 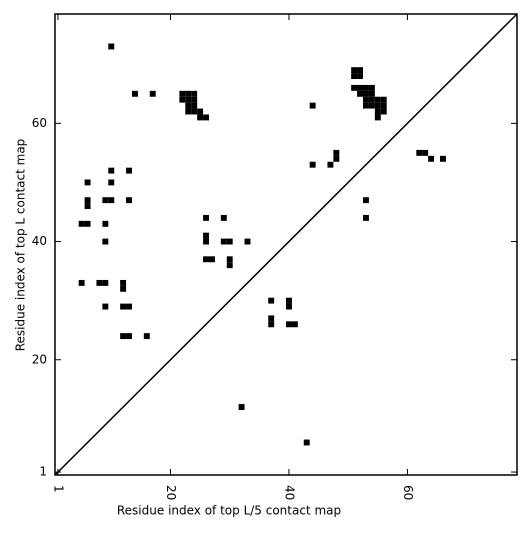 I want to click on y-tick-label: 60, so click(x=39, y=123).